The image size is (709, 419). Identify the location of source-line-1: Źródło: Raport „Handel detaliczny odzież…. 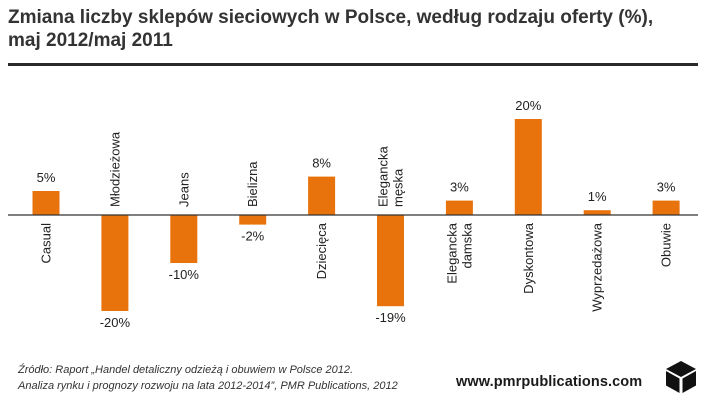
(186, 370).